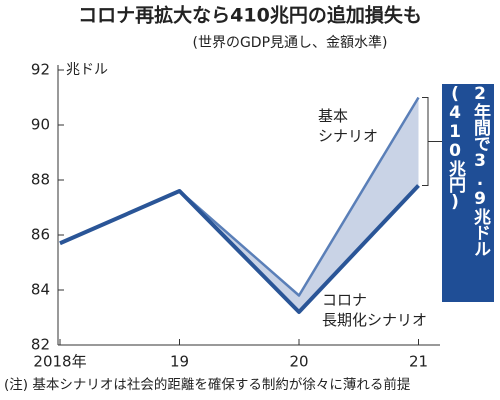  What do you see at coordinates (250, 15) in the screenshot?
I see `chart-title: コロナ再拡大なら410兆円の追加損失も` at bounding box center [250, 15].